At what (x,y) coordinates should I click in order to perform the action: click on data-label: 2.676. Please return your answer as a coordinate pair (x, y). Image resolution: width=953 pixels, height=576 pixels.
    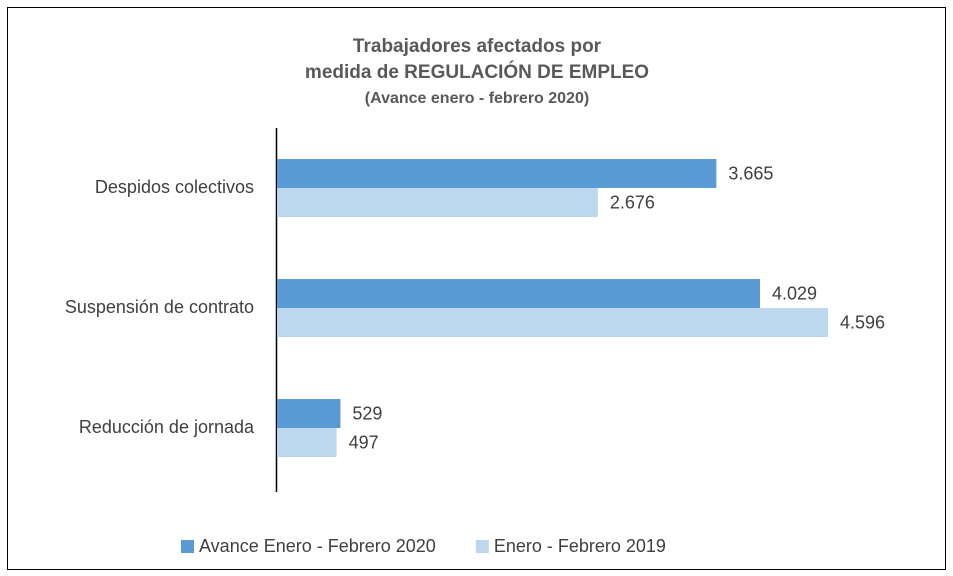
    Looking at the image, I should click on (632, 202).